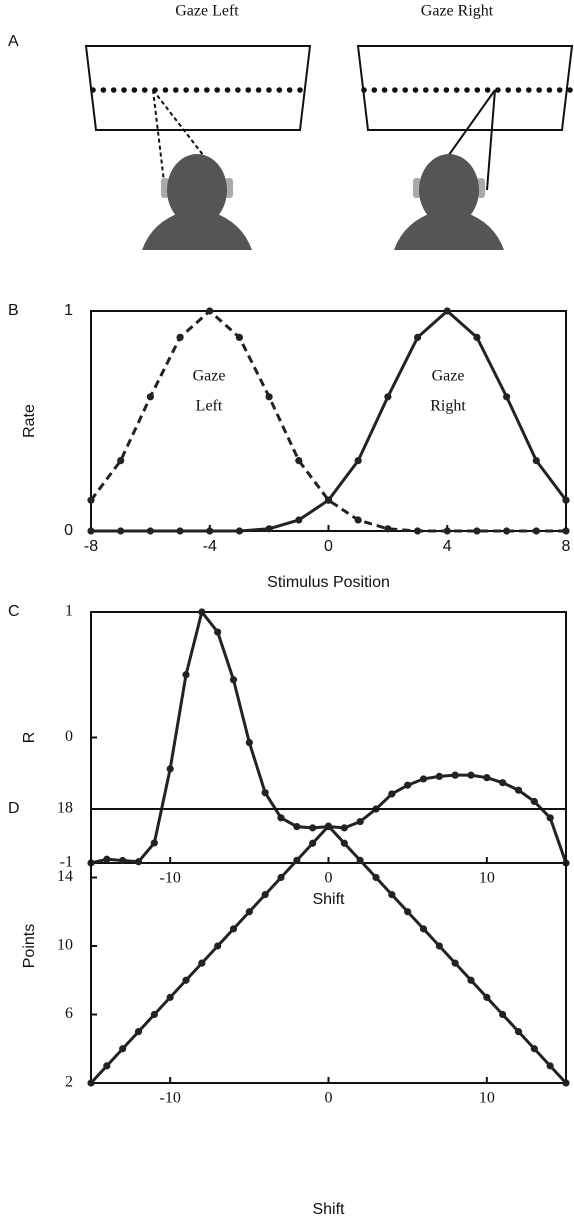 Image resolution: width=574 pixels, height=1232 pixels. Describe the element at coordinates (448, 376) in the screenshot. I see `annotation: Gaze` at that location.